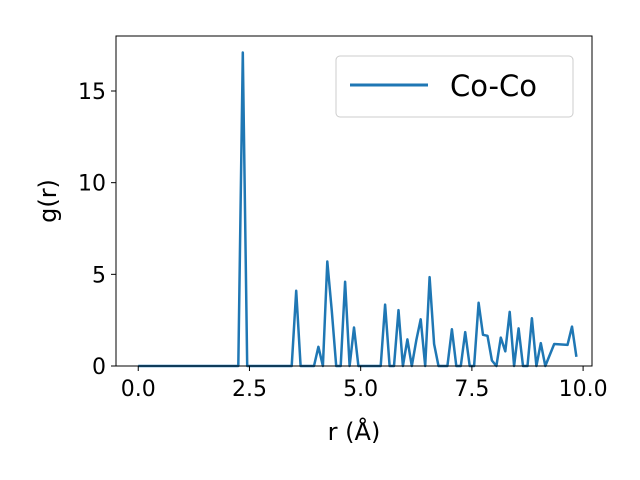 This screenshot has height=480, width=640. I want to click on y-tick-label: 10, so click(92, 184).